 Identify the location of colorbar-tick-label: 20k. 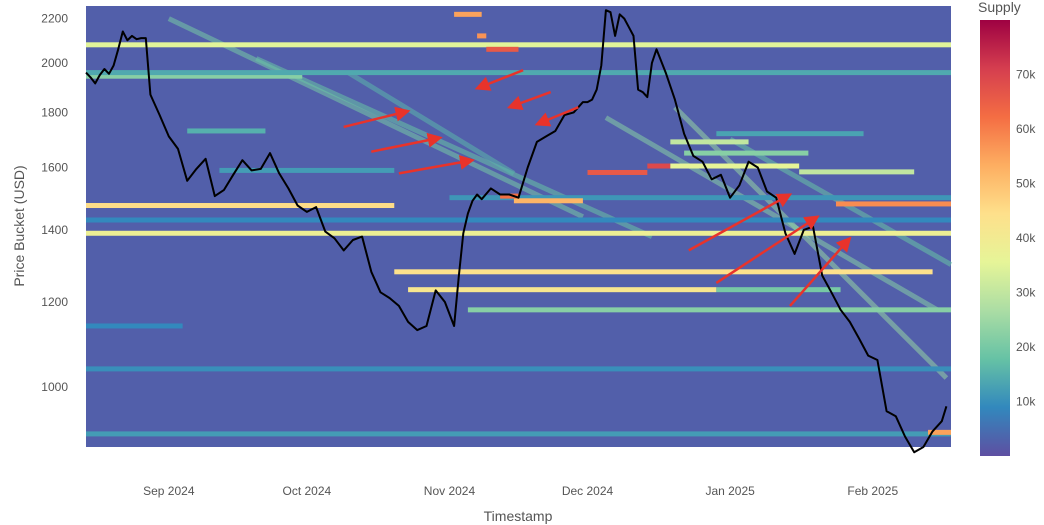
(1026, 347).